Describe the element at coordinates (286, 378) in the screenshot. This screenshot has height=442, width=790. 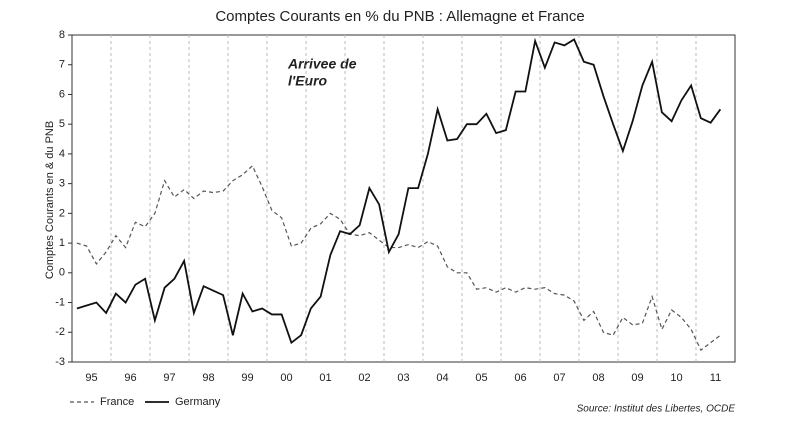
I see `x-tick-label: 00` at that location.